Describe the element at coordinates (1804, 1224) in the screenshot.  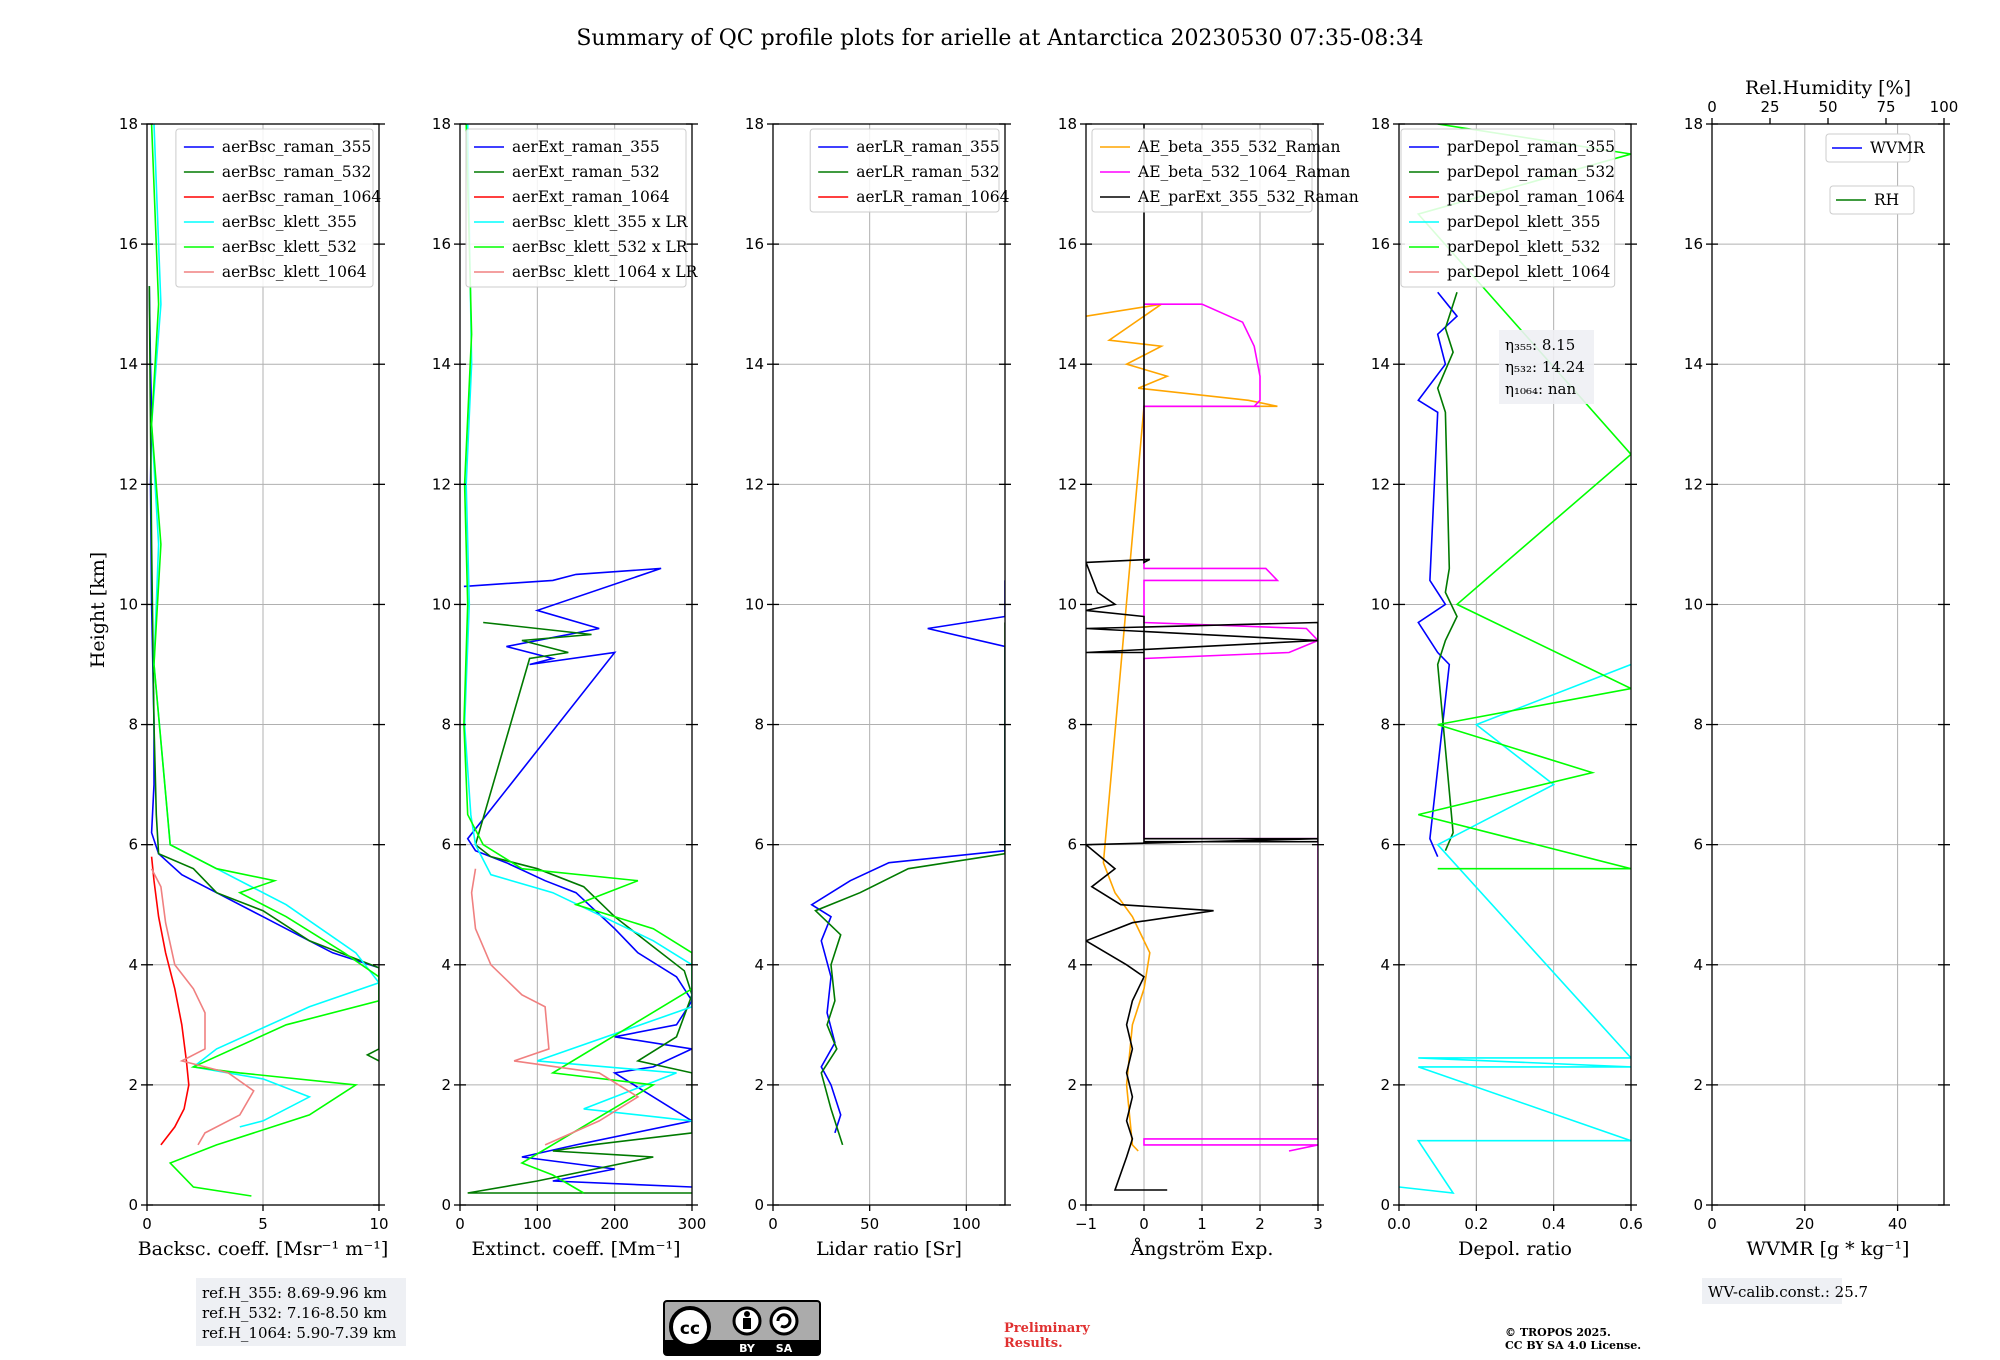
I see `x-tick-label: 20` at that location.